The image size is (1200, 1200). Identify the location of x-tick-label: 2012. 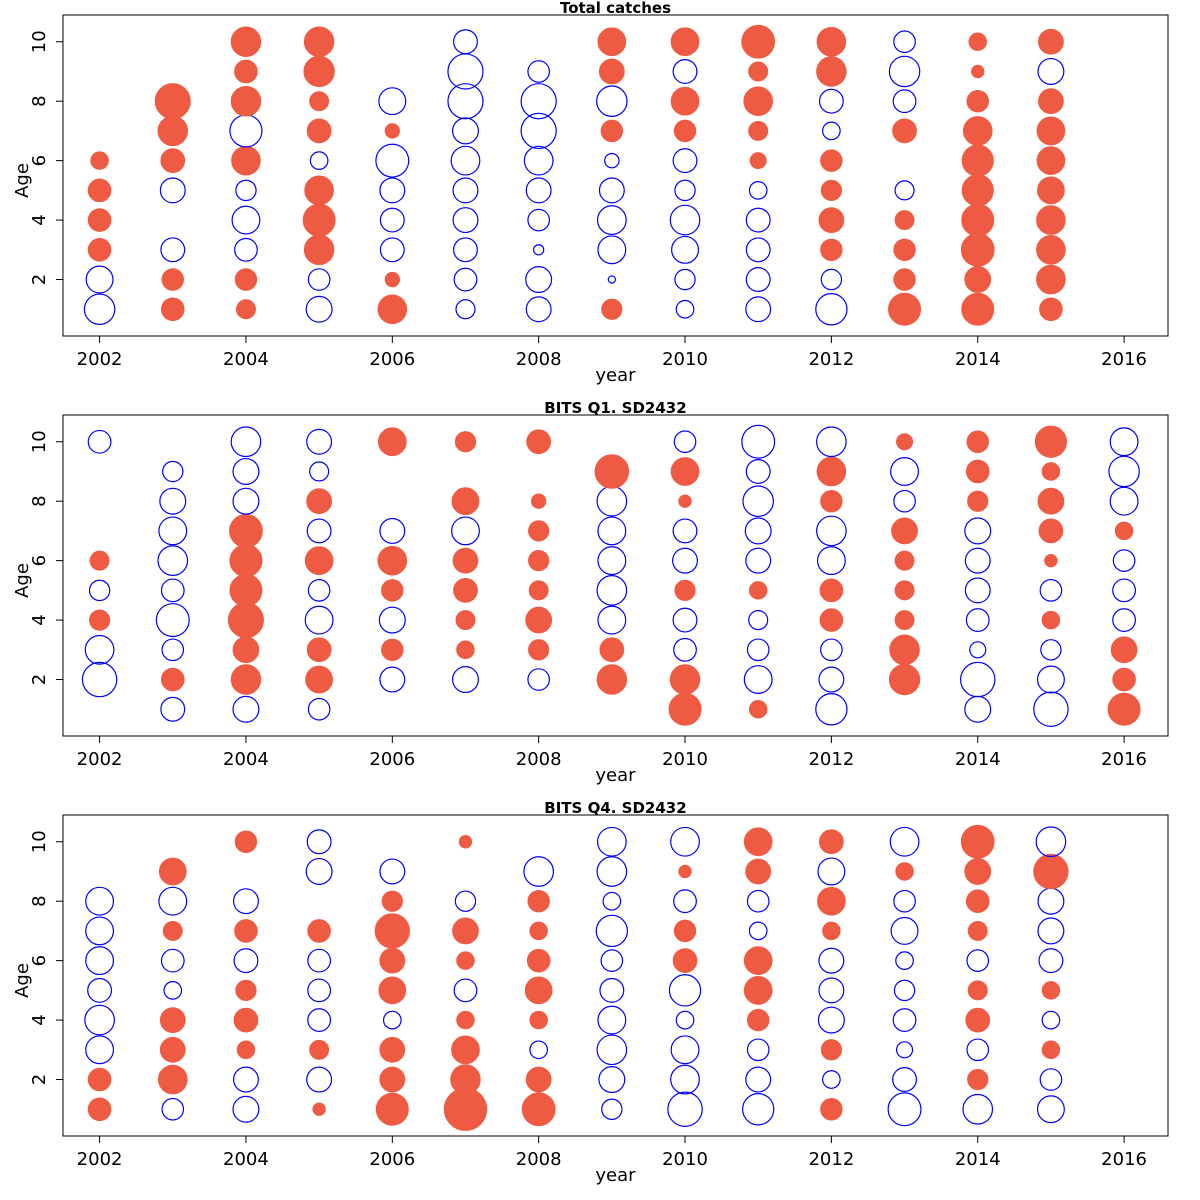
(831, 1159).